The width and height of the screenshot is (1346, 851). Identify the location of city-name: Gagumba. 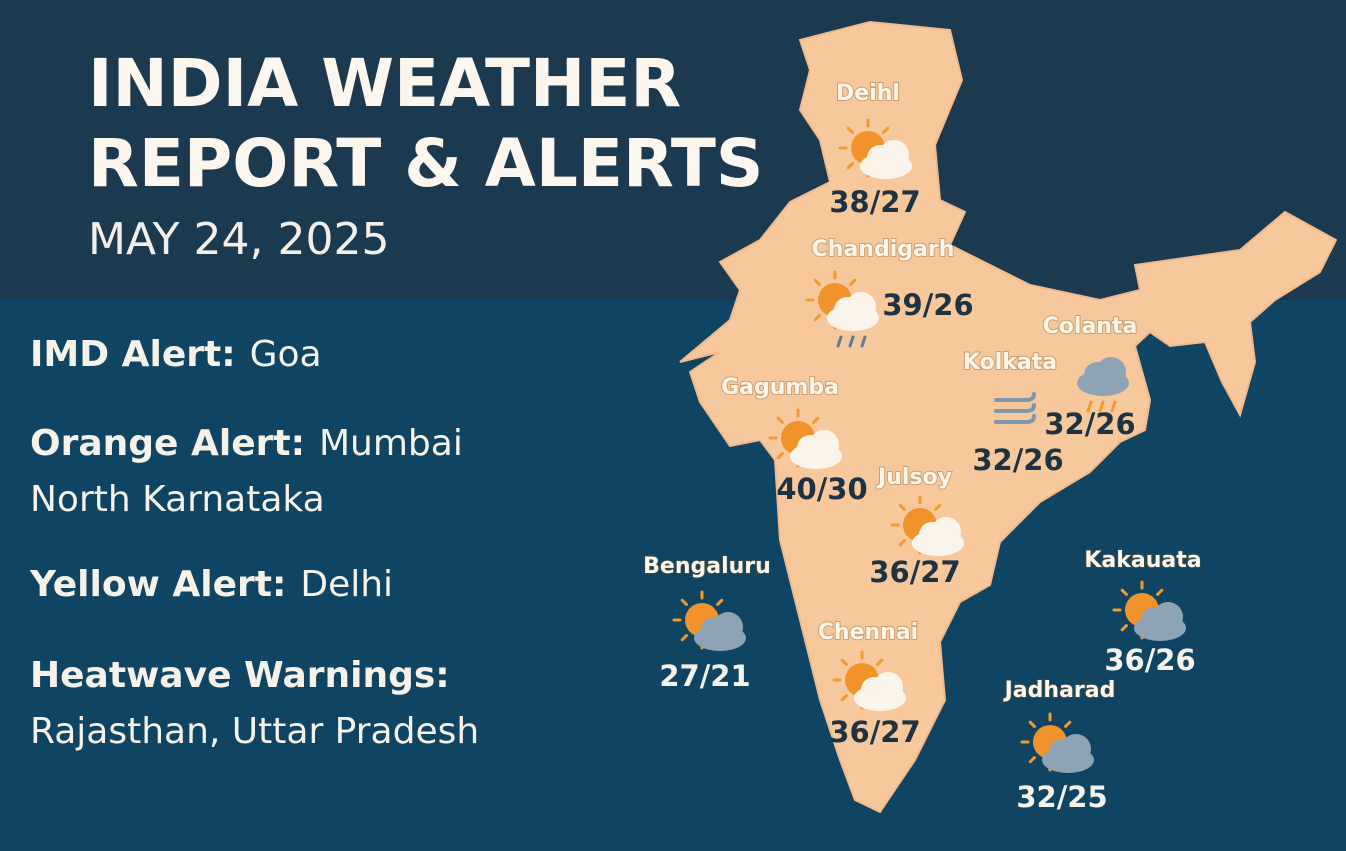
(780, 387).